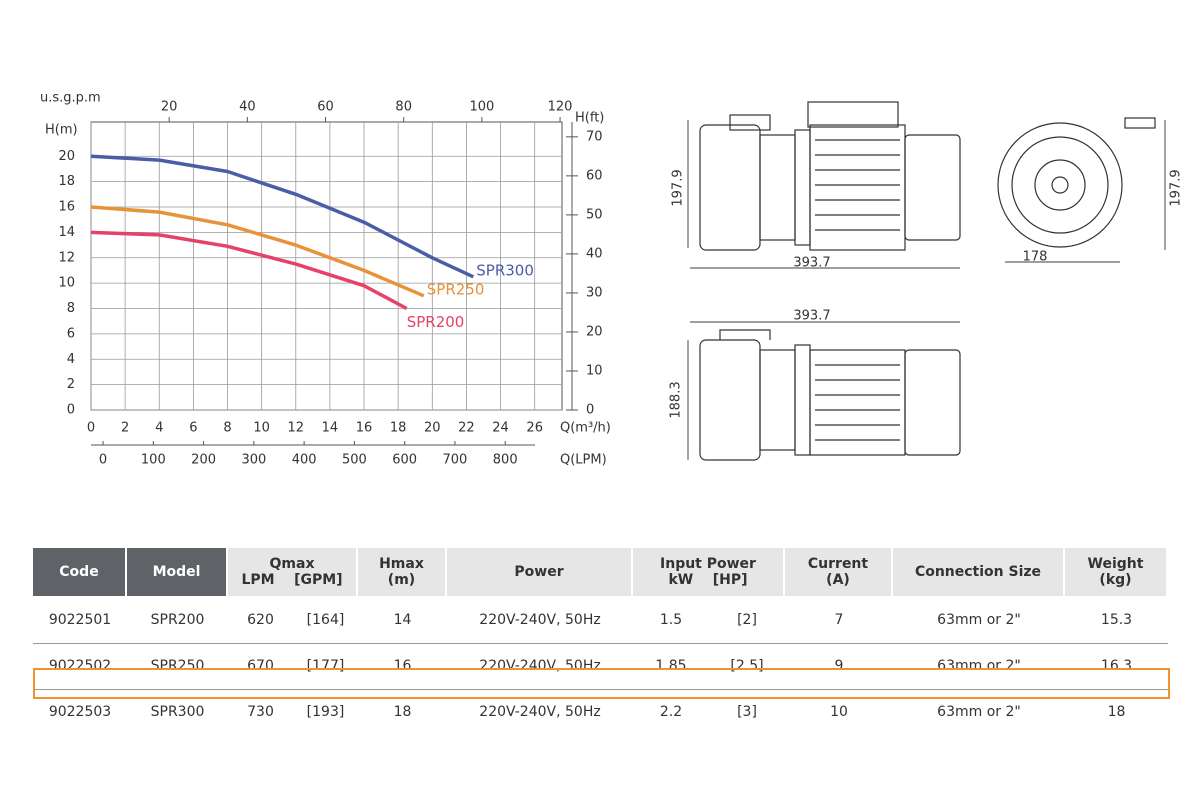 This screenshot has width=1200, height=800. What do you see at coordinates (839, 620) in the screenshot?
I see `table-cell: 7` at bounding box center [839, 620].